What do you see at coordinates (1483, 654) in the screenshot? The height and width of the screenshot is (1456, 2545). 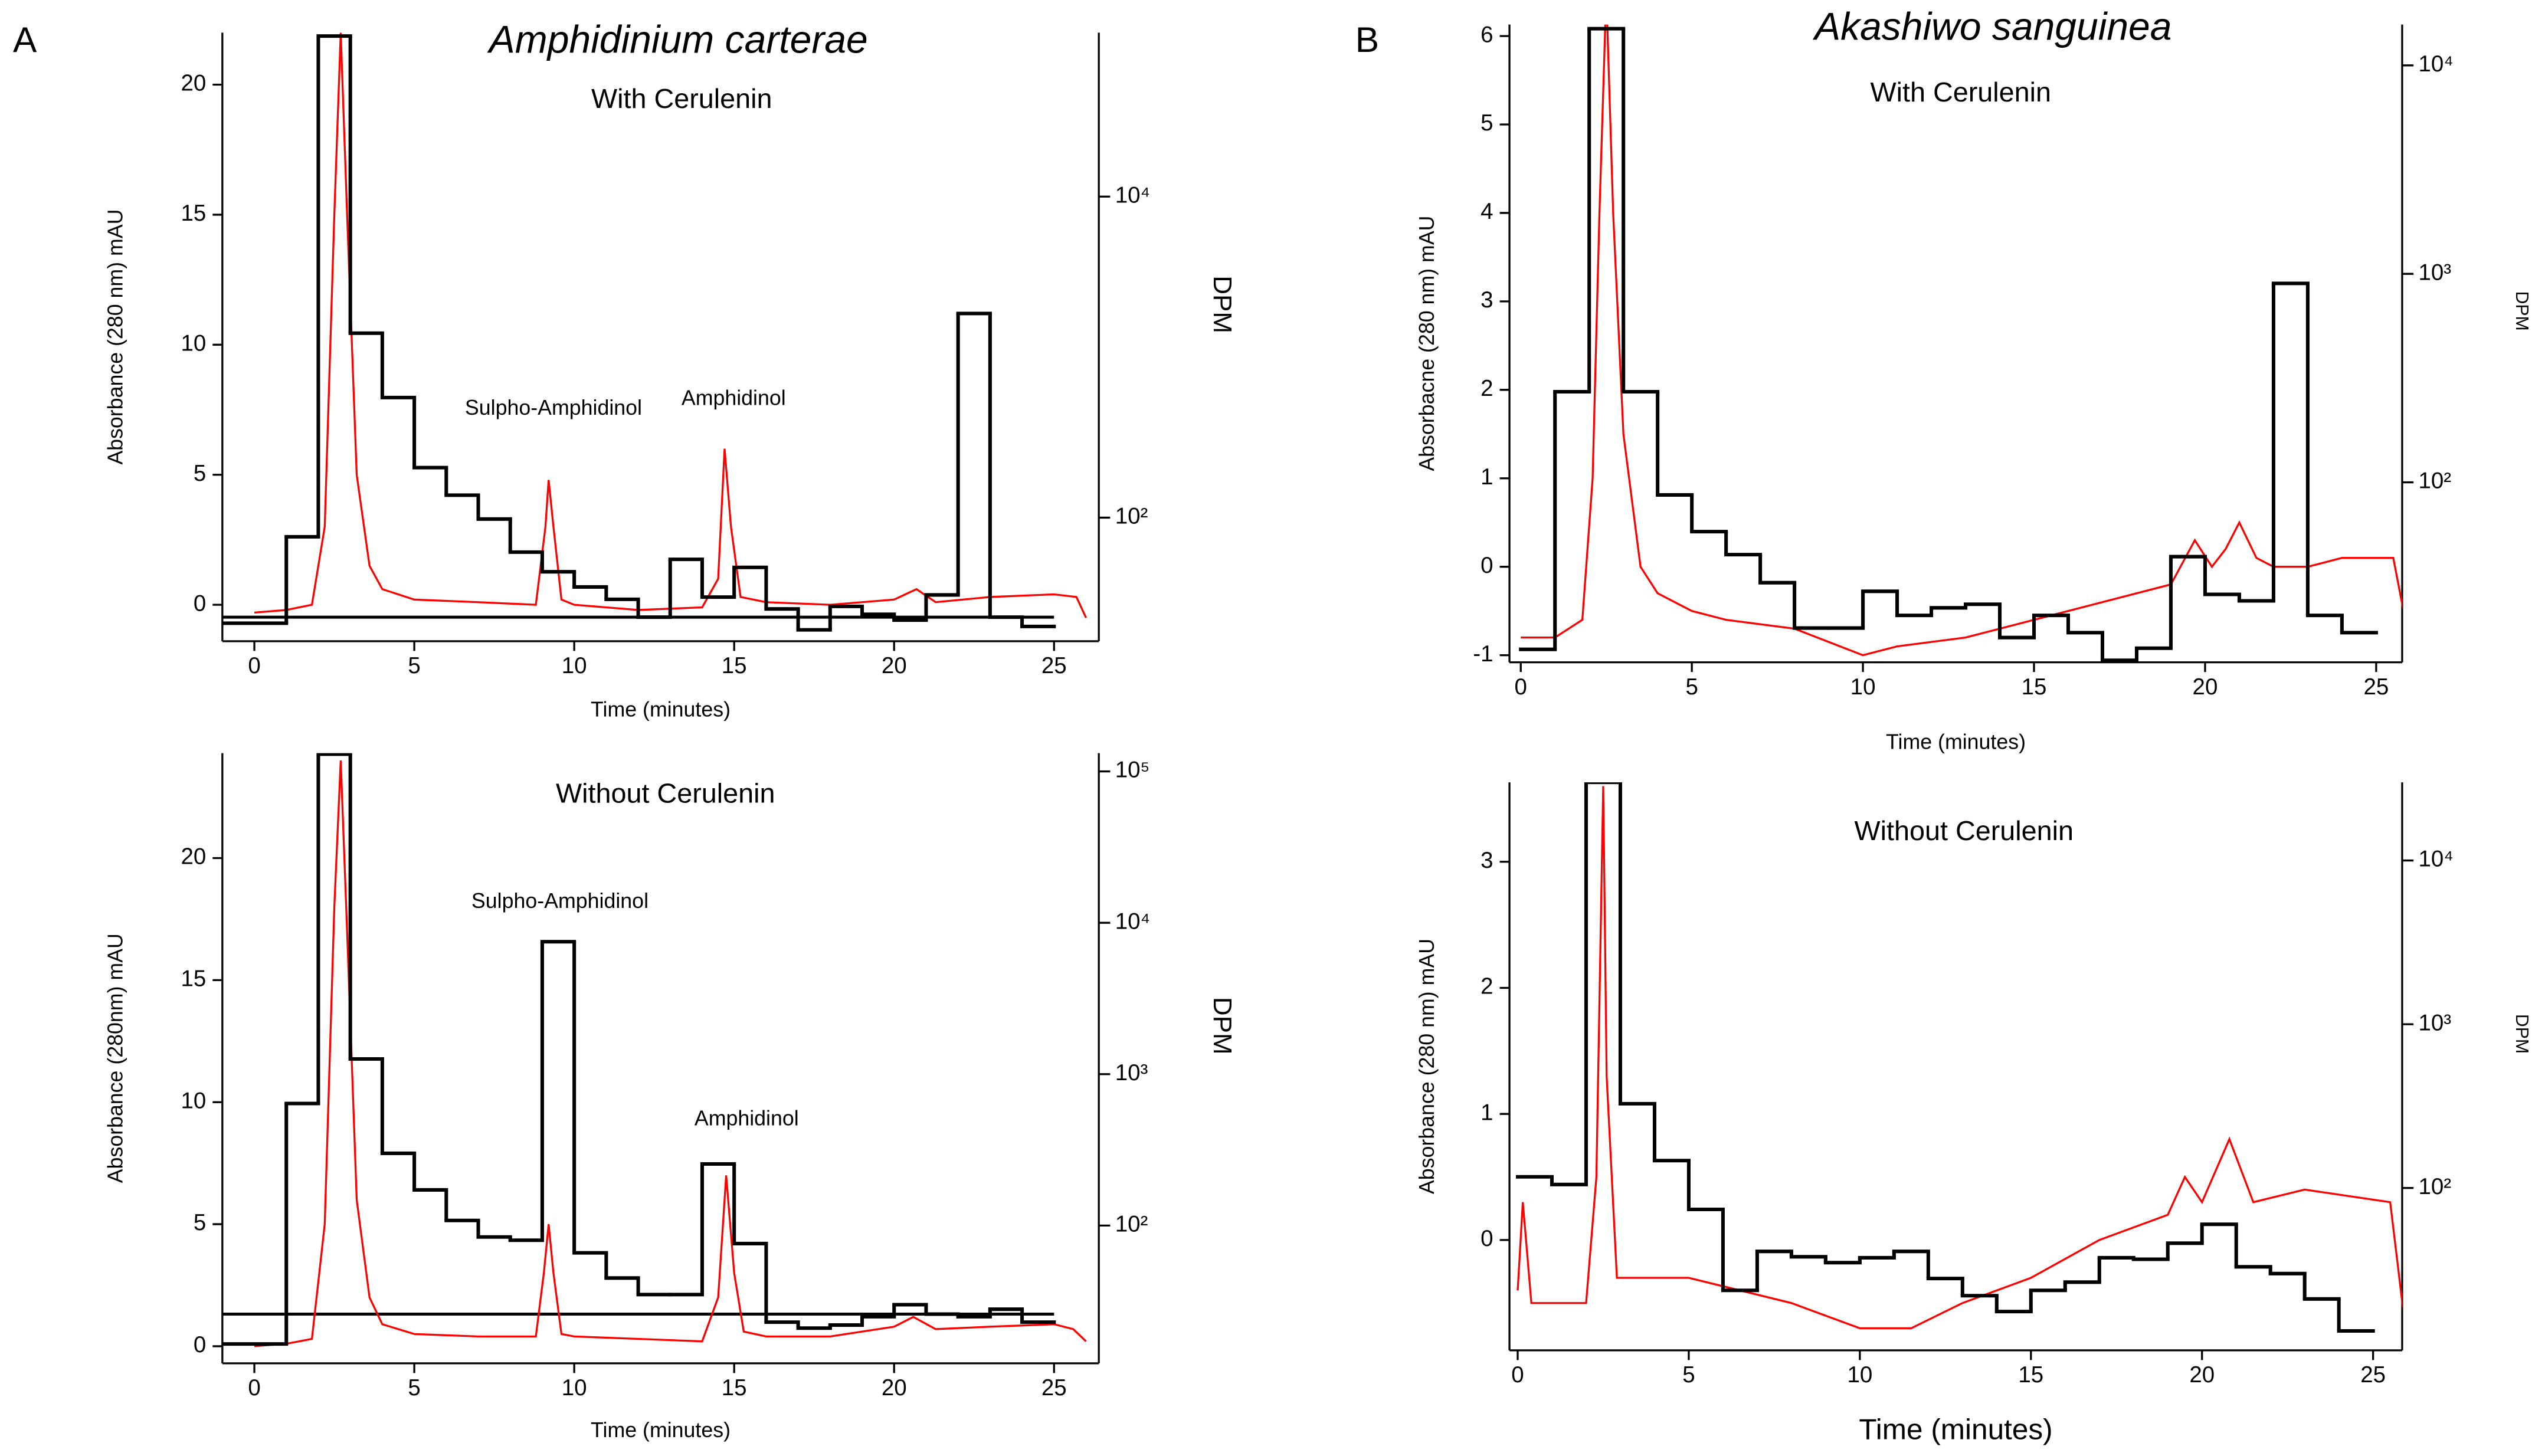 I see `y-tick-label: -1` at bounding box center [1483, 654].